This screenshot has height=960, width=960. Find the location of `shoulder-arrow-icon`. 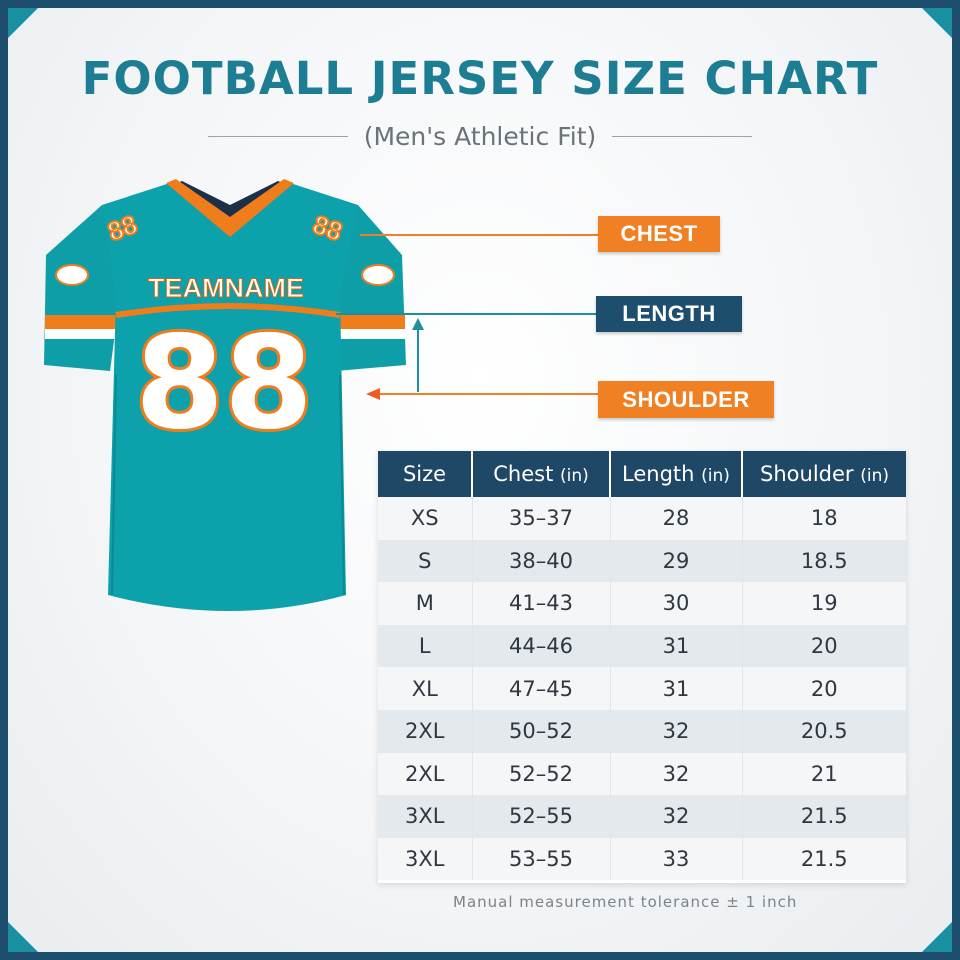

shoulder-arrow-icon is located at coordinates (482, 394).